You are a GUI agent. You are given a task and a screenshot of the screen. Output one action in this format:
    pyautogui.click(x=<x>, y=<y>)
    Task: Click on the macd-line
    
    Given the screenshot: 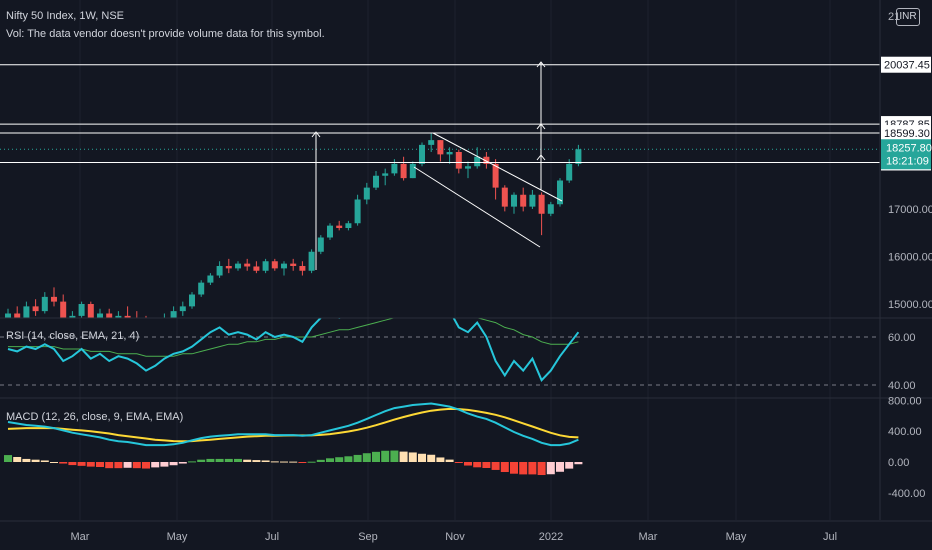 What is the action you would take?
    pyautogui.click(x=293, y=424)
    